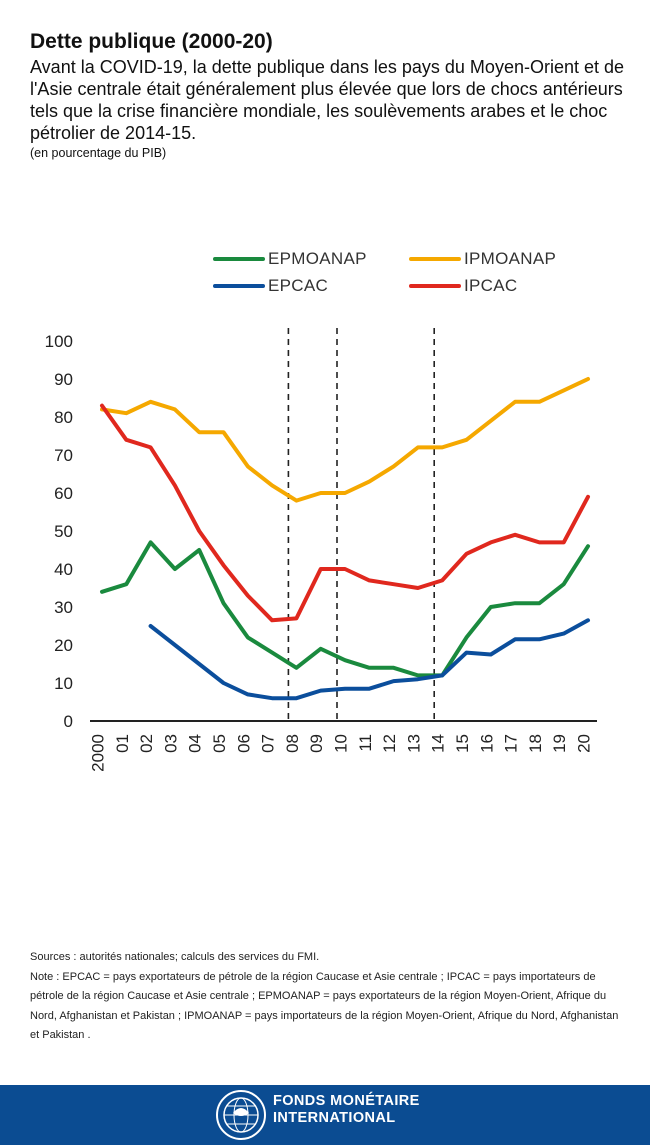 The width and height of the screenshot is (650, 1145). What do you see at coordinates (510, 258) in the screenshot?
I see `legend-label-ipmoanap: IPMOANAP` at bounding box center [510, 258].